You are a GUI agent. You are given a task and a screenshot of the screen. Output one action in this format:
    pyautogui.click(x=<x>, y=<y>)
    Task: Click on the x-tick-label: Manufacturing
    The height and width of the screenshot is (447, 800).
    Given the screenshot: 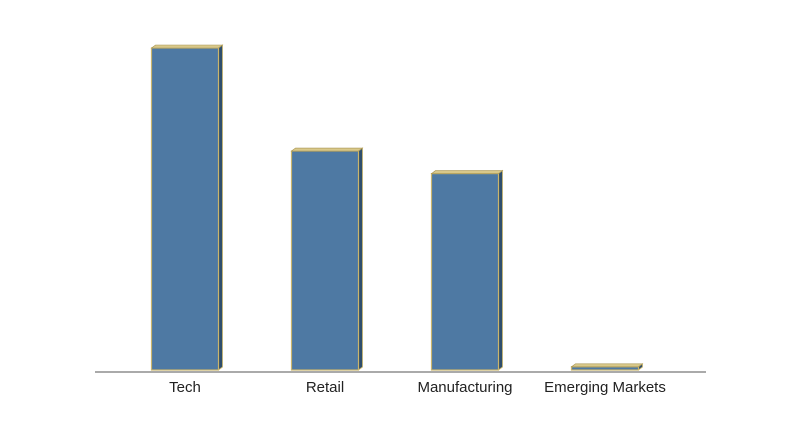 What is the action you would take?
    pyautogui.click(x=464, y=387)
    